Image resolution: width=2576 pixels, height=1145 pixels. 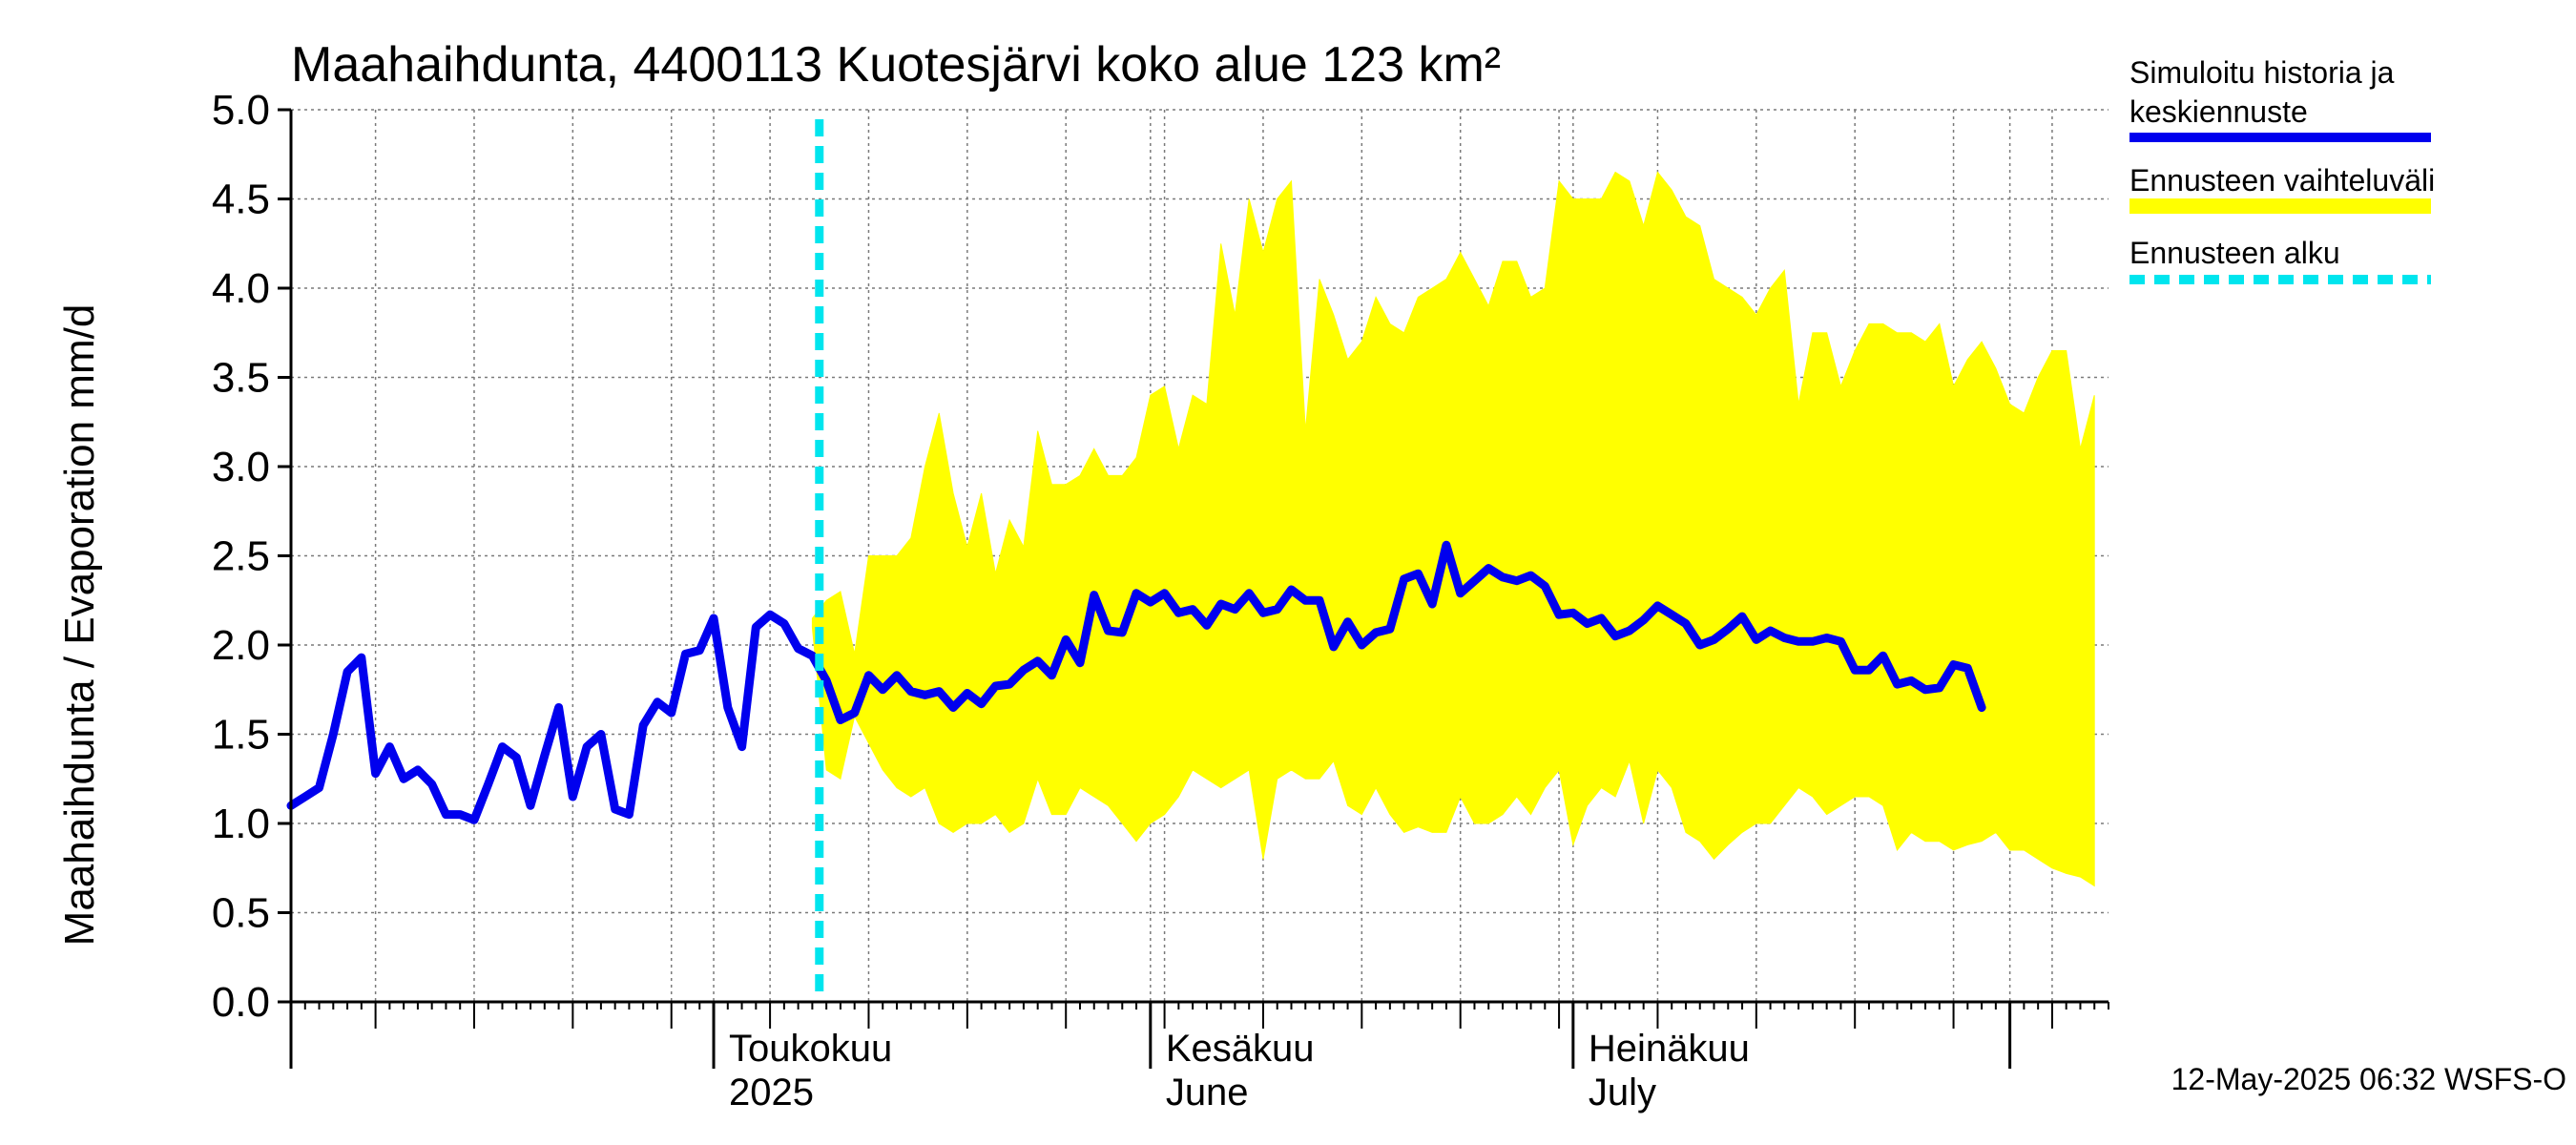 What do you see at coordinates (810, 1049) in the screenshot?
I see `x-month-label: Toukokuu` at bounding box center [810, 1049].